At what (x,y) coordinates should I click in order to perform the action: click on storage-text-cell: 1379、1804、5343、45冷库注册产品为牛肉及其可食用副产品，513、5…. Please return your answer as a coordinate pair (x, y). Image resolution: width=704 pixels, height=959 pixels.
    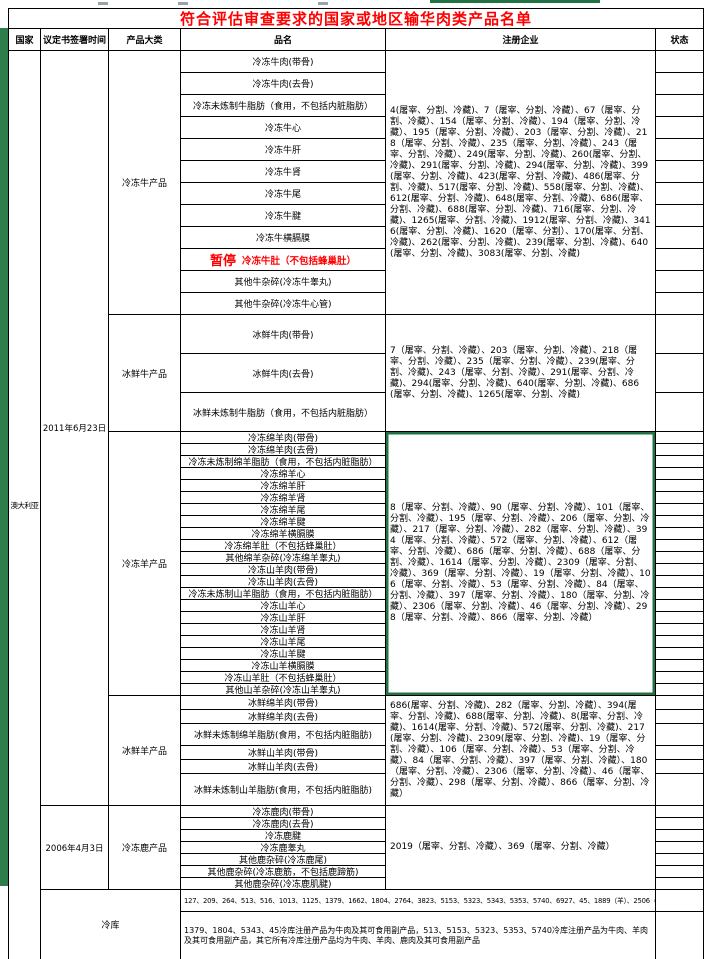
    Looking at the image, I should click on (418, 935).